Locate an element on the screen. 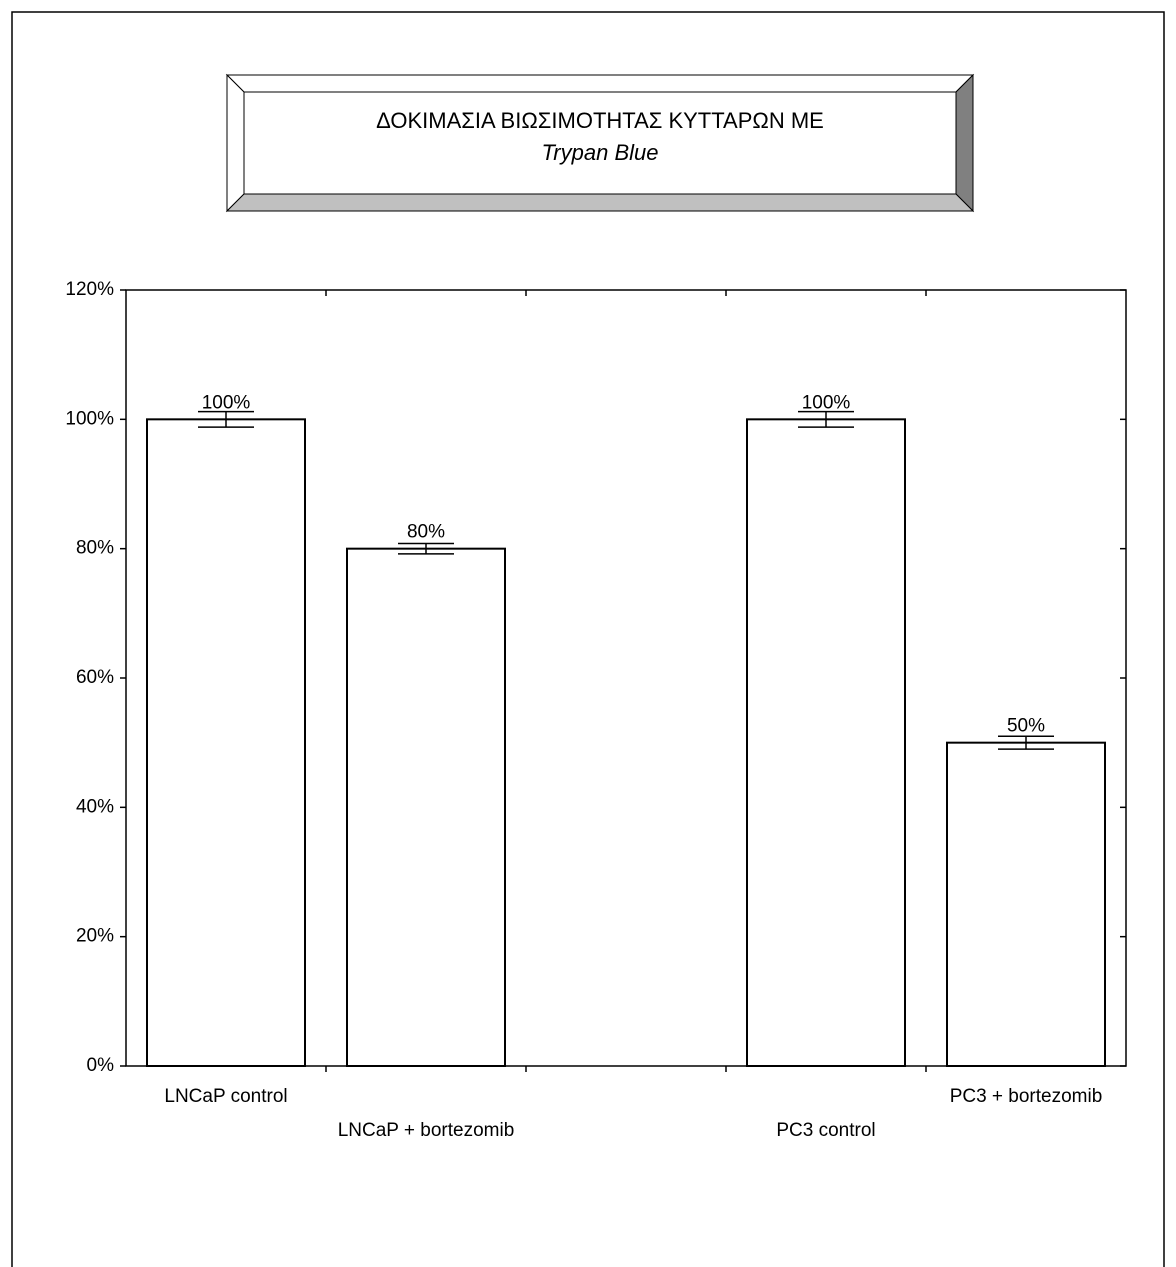  x-tick-label: PC3 + bortezomib is located at coordinates (1026, 1096).